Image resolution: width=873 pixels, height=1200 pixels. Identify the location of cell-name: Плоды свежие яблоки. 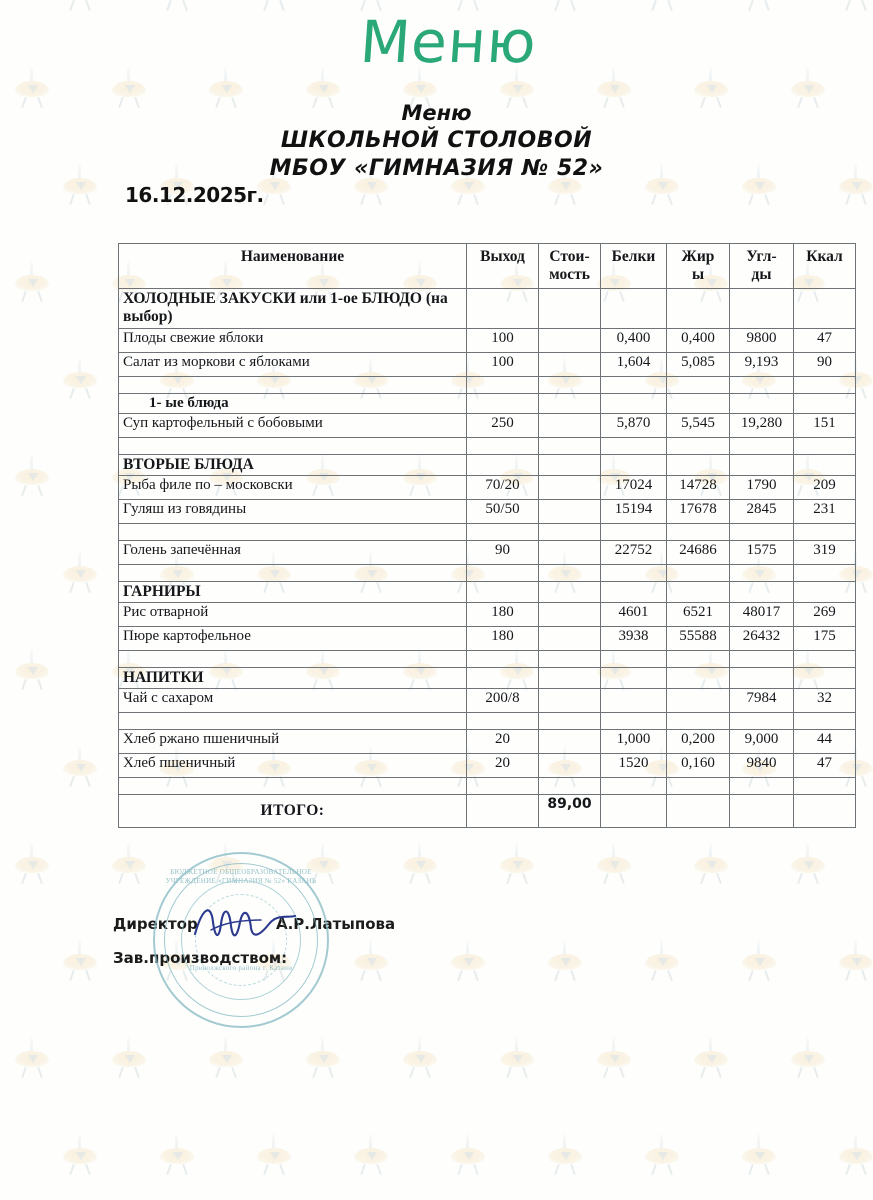
(292, 340).